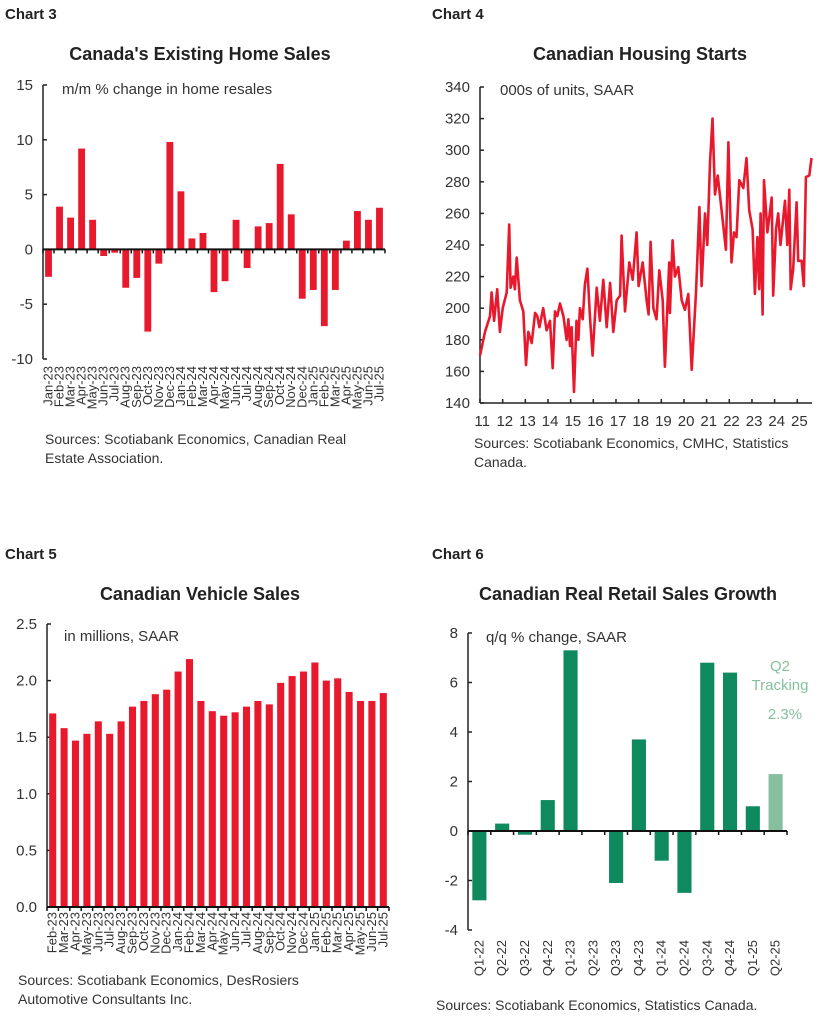 Image resolution: width=828 pixels, height=1023 pixels. Describe the element at coordinates (457, 119) in the screenshot. I see `y-tick-label: 320` at that location.